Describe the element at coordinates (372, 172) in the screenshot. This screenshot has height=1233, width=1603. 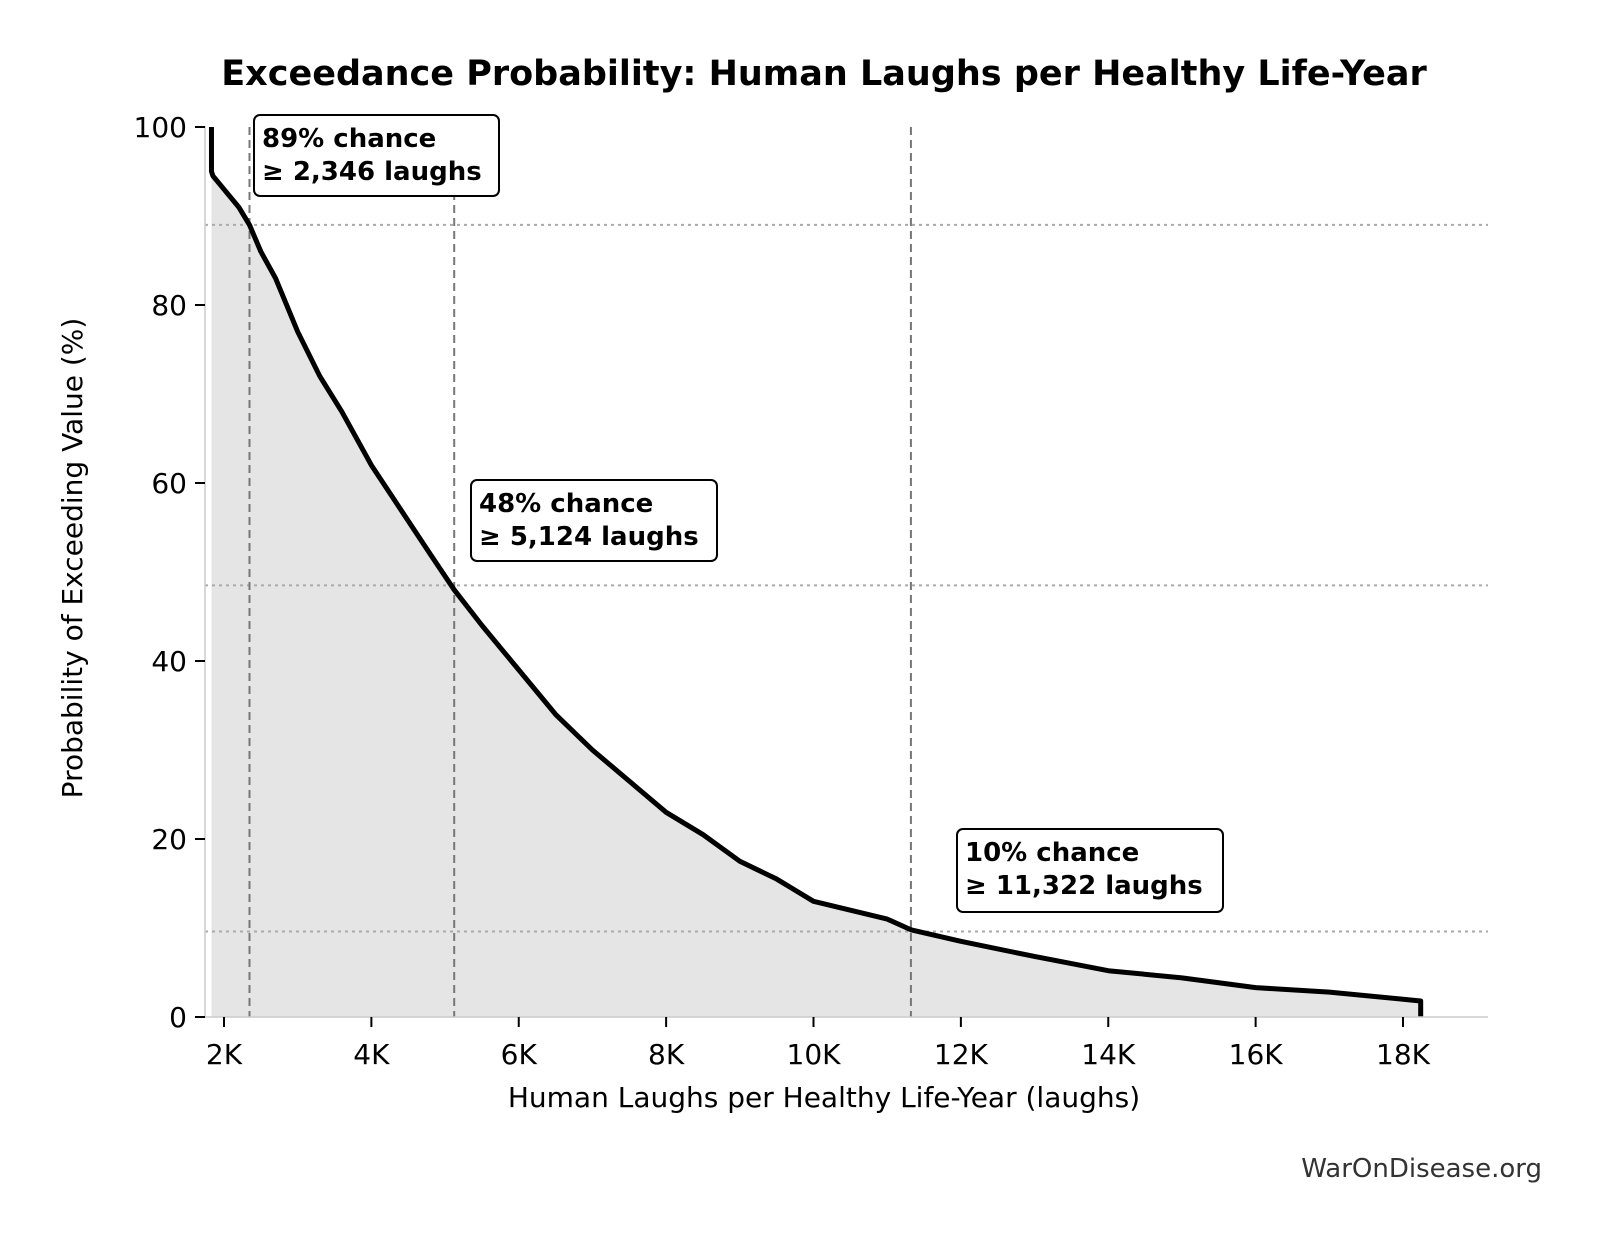
I see `annotation-line2-1: ≥ 2,346 laughs` at that location.